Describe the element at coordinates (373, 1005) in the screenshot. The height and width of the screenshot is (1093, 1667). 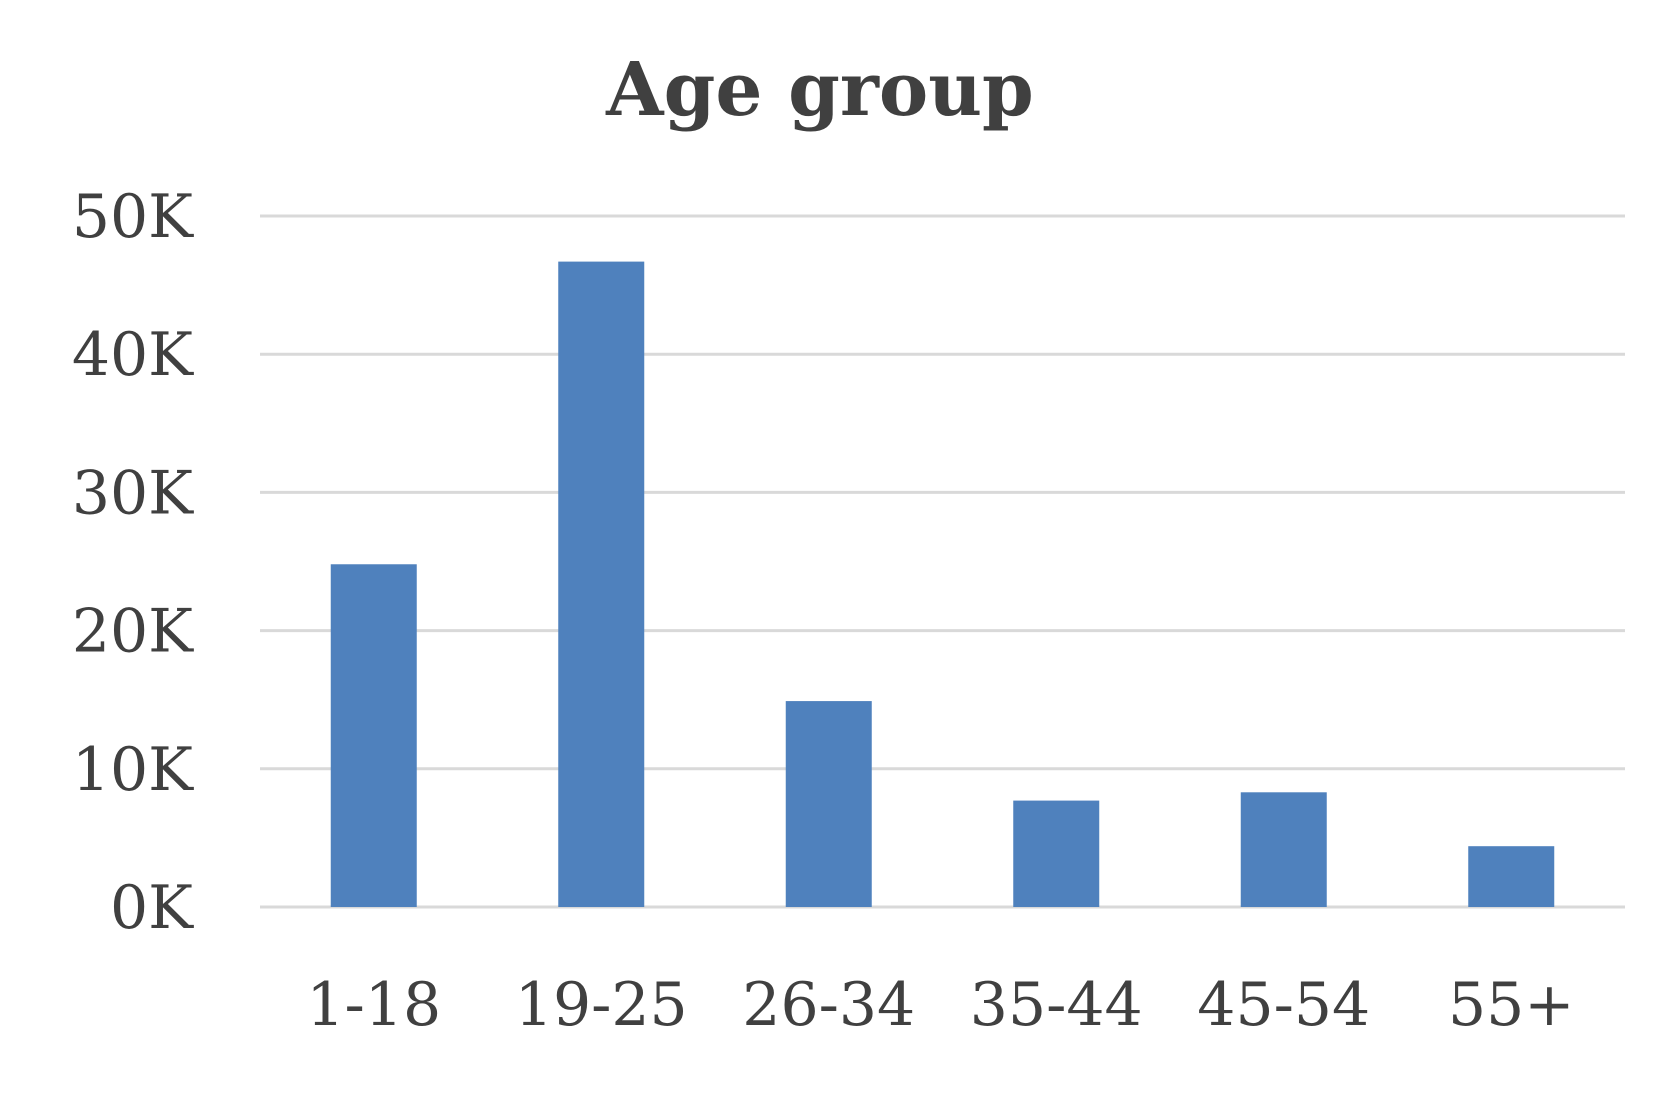
I see `x-tick-label: 1-18` at that location.